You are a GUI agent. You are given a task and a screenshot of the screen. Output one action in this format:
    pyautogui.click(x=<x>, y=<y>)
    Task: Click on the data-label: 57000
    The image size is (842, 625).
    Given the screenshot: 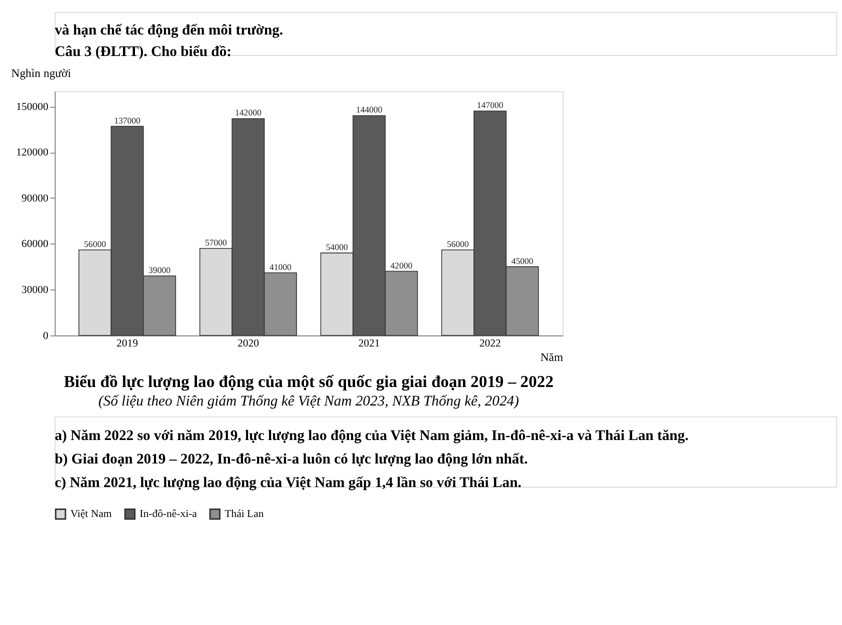 What is the action you would take?
    pyautogui.click(x=216, y=242)
    